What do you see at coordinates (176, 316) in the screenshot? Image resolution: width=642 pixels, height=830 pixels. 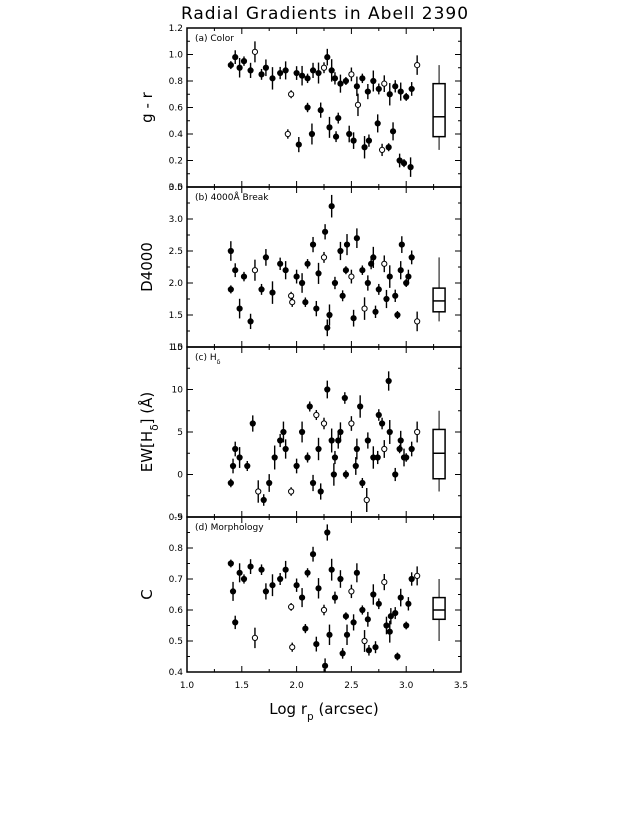 I see `y-tick-label: 1.5` at bounding box center [176, 316].